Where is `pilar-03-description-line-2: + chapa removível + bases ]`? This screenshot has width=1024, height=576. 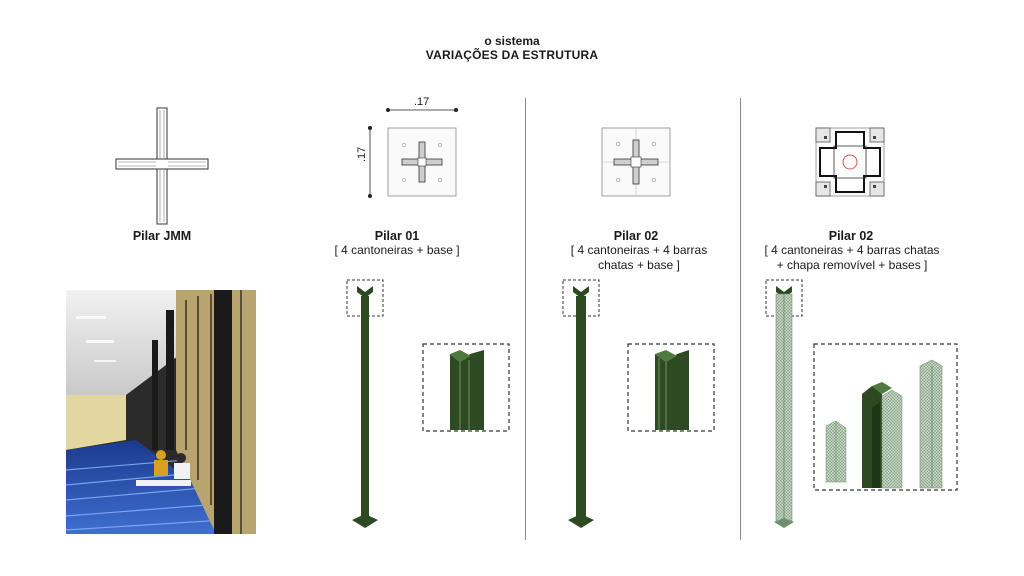 pilar-03-description-line-2: + chapa removível + bases ] is located at coordinates (852, 265).